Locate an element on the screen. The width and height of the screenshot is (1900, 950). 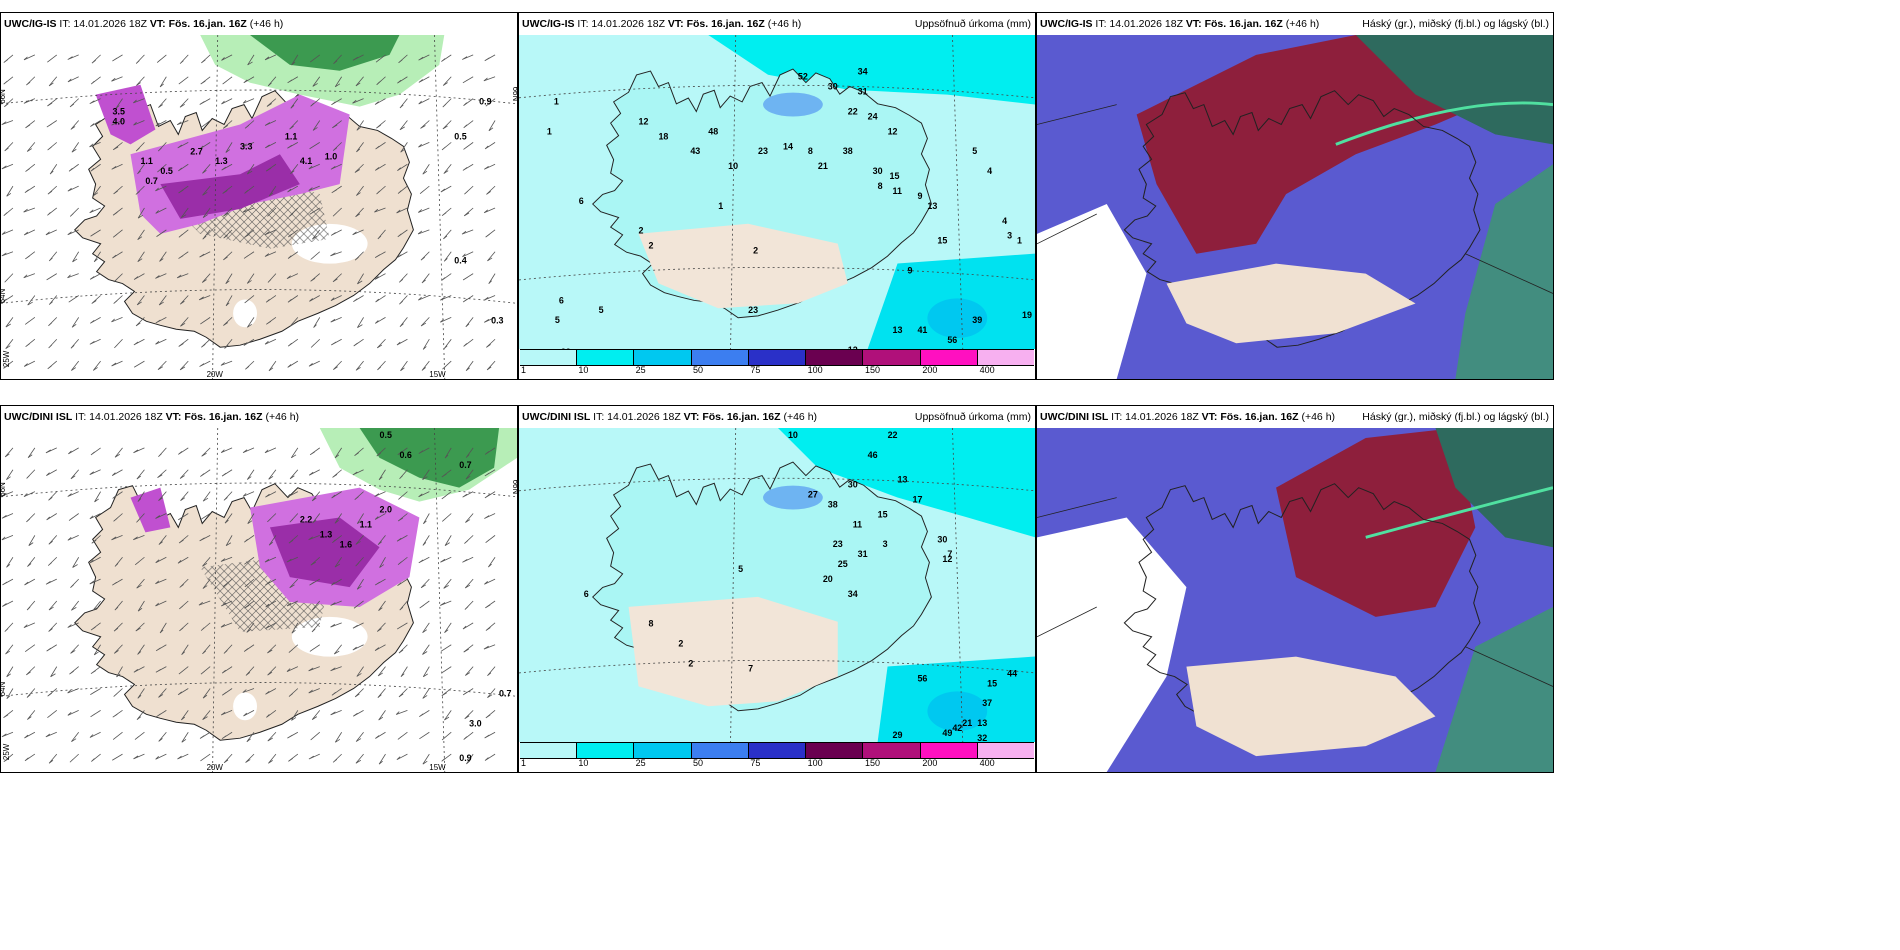
colorbar-tick-label: 1 is located at coordinates (524, 370).